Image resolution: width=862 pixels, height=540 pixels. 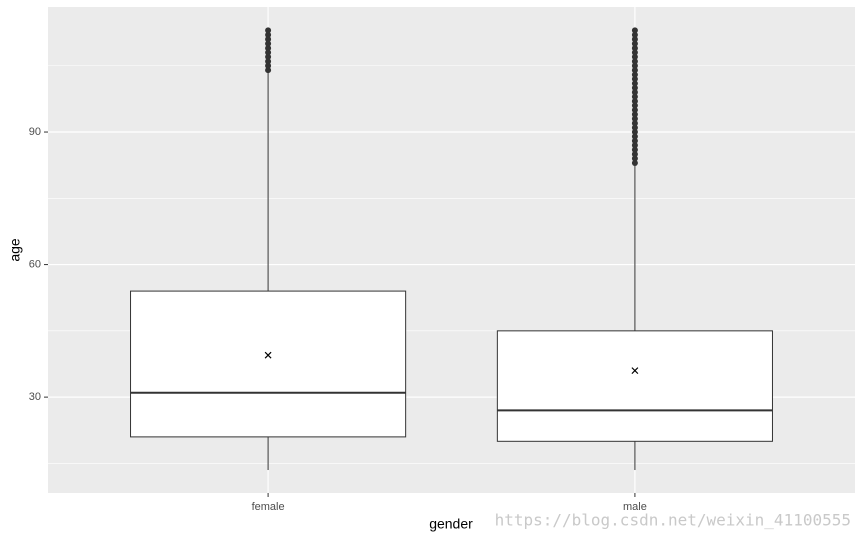 What do you see at coordinates (35, 132) in the screenshot?
I see `y-tick-label: 90` at bounding box center [35, 132].